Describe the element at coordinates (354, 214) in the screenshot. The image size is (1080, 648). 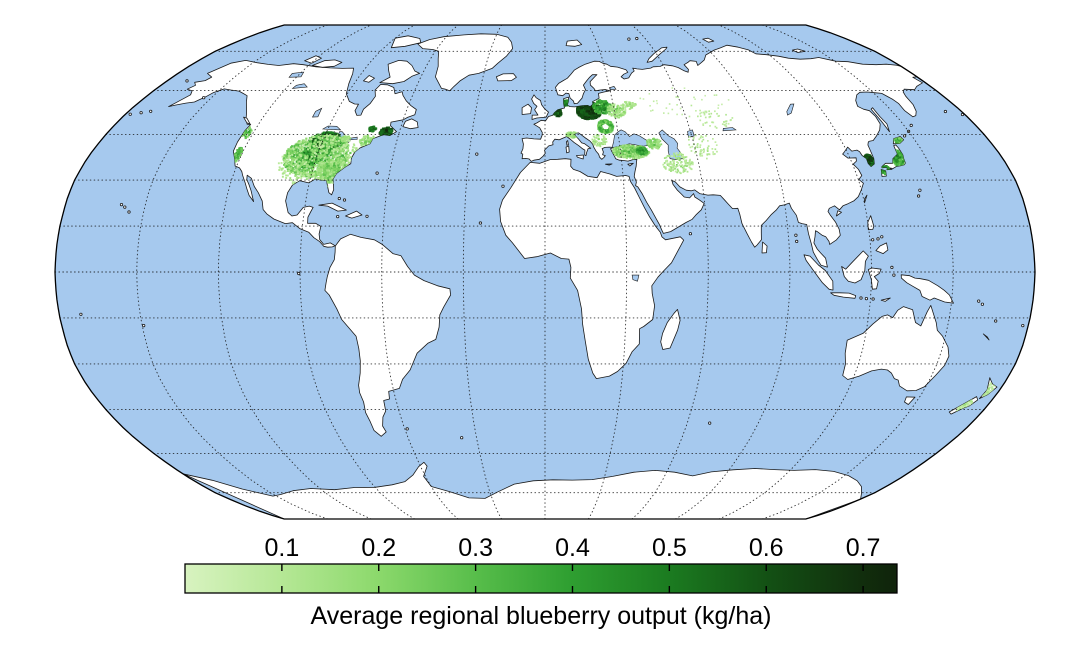
I see `land-hispaniola` at that location.